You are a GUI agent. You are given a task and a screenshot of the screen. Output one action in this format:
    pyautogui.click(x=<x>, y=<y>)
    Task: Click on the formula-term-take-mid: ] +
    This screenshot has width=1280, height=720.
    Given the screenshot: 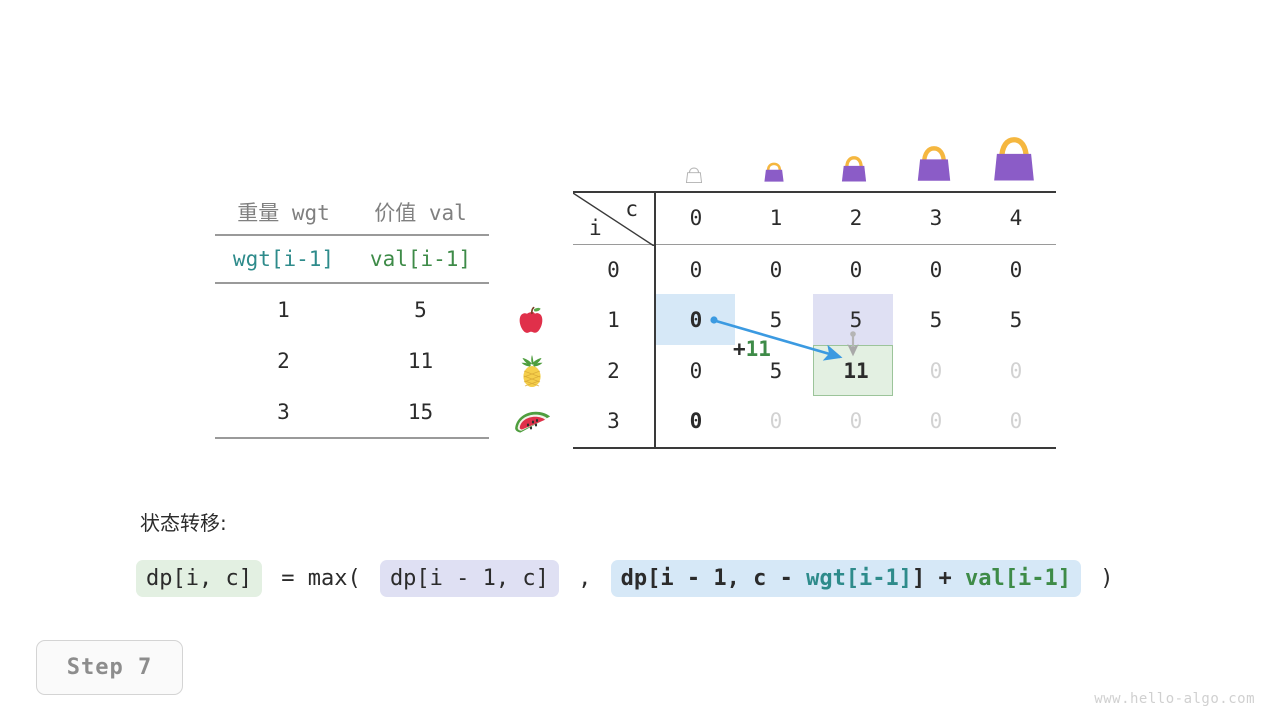 What is the action you would take?
    pyautogui.click(x=939, y=578)
    